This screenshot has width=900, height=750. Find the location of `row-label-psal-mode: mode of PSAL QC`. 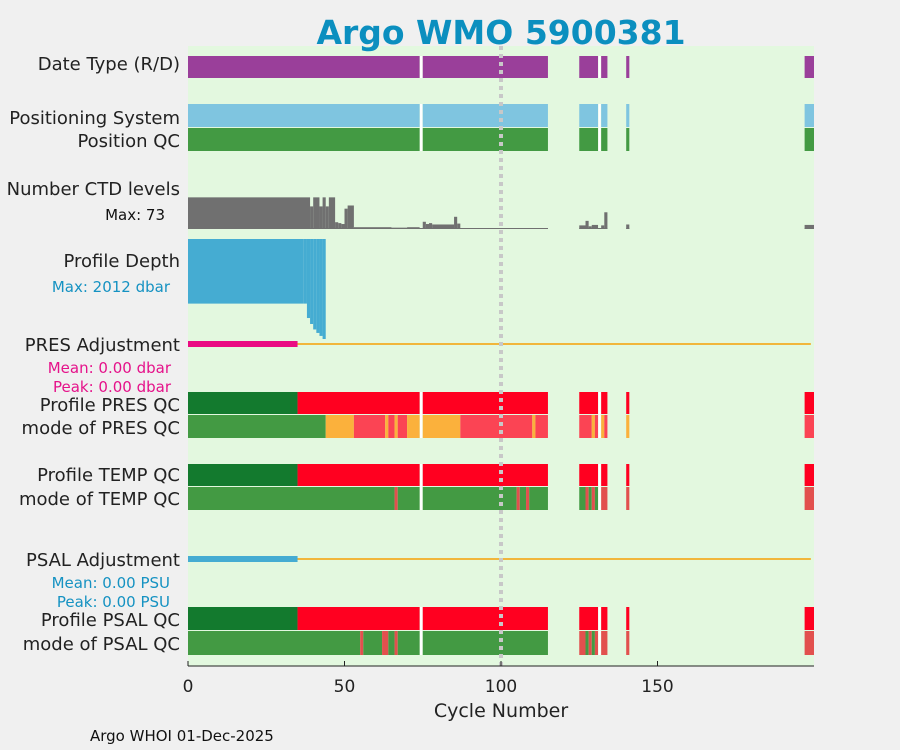

row-label-psal-mode: mode of PSAL QC is located at coordinates (101, 644).